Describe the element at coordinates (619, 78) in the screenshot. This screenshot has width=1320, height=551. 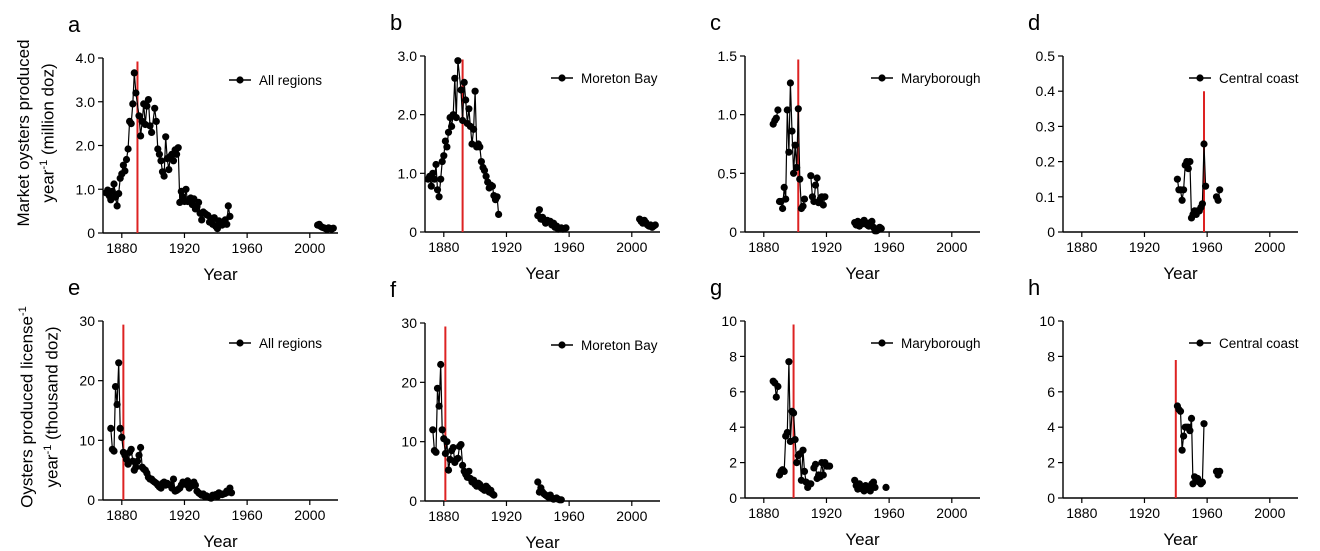
I see `legend-label: Moreton Bay` at that location.